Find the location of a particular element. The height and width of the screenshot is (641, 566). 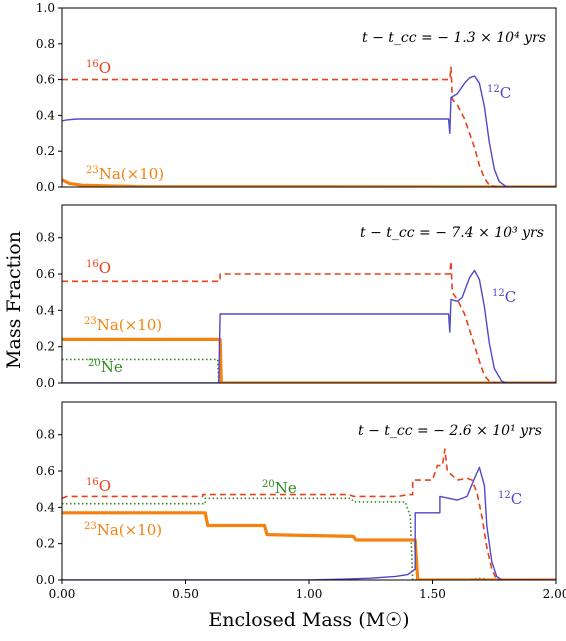

x-tick-label: 2.00 is located at coordinates (554, 594).